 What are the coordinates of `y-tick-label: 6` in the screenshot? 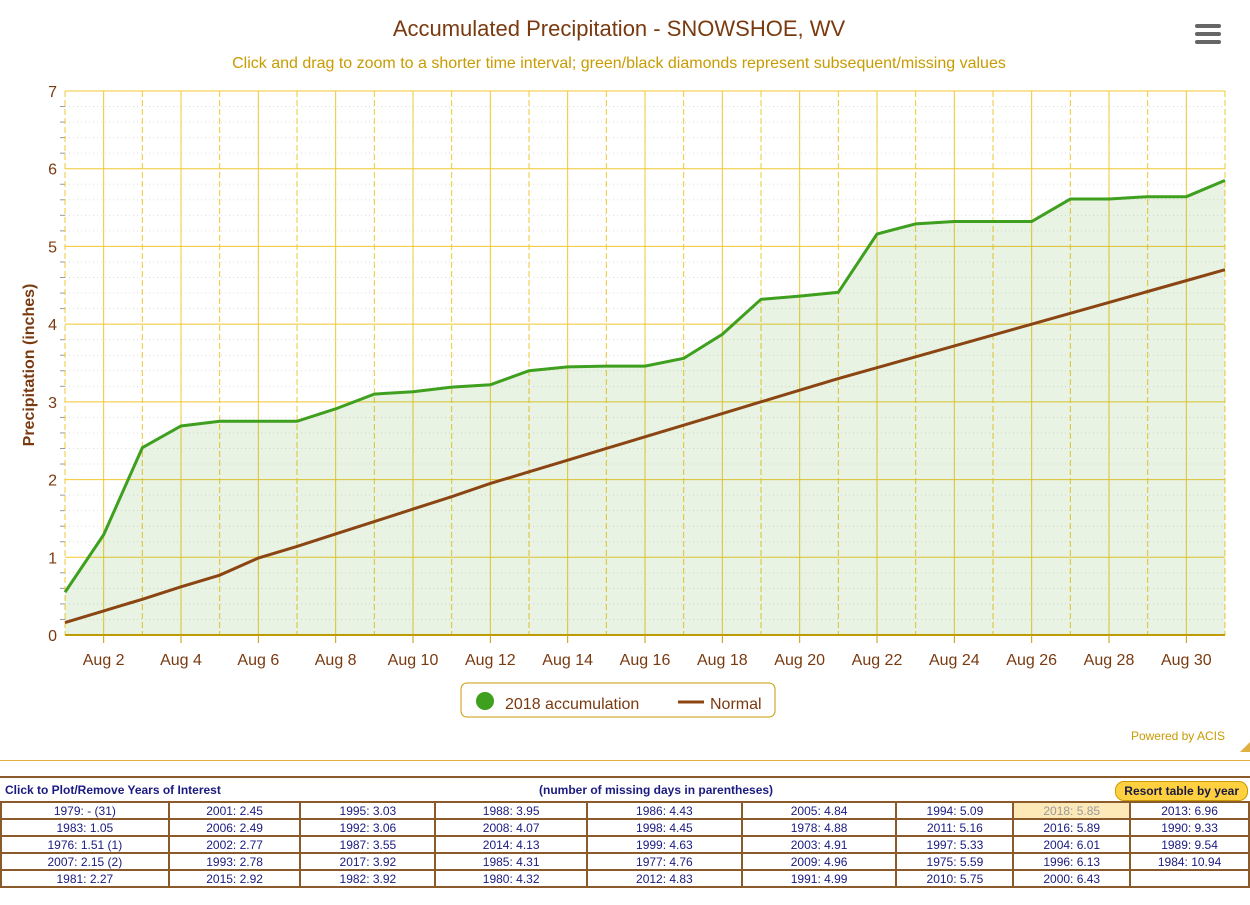 It's located at (52, 170).